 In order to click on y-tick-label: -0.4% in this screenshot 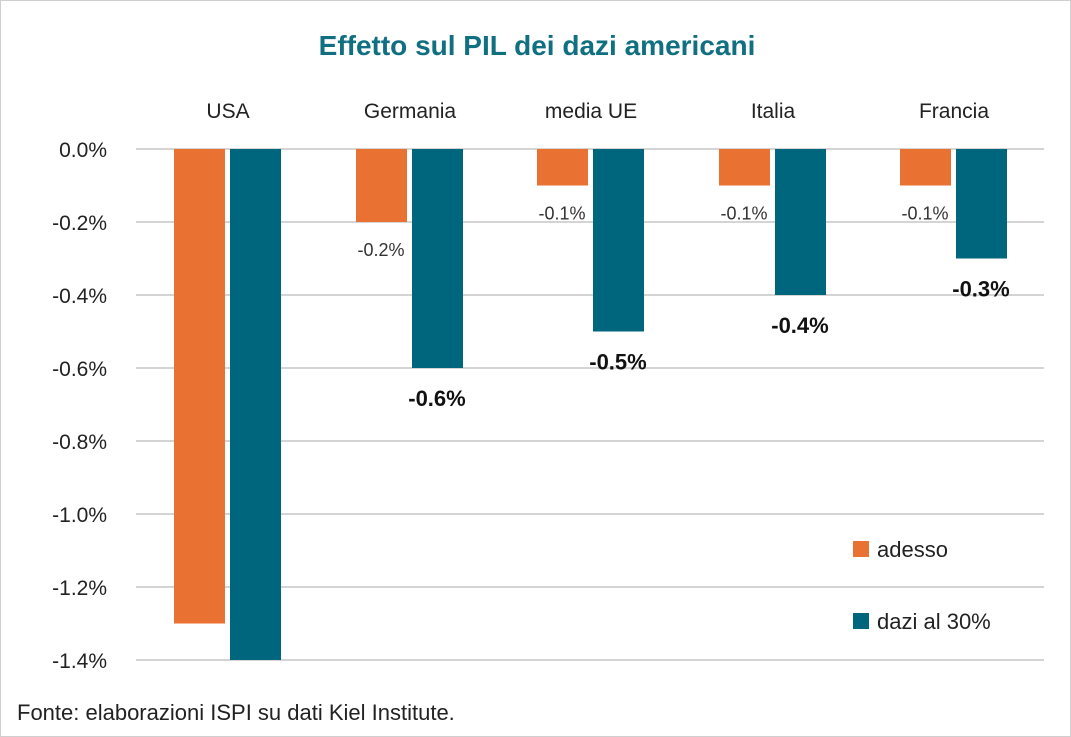, I will do `click(79, 296)`.